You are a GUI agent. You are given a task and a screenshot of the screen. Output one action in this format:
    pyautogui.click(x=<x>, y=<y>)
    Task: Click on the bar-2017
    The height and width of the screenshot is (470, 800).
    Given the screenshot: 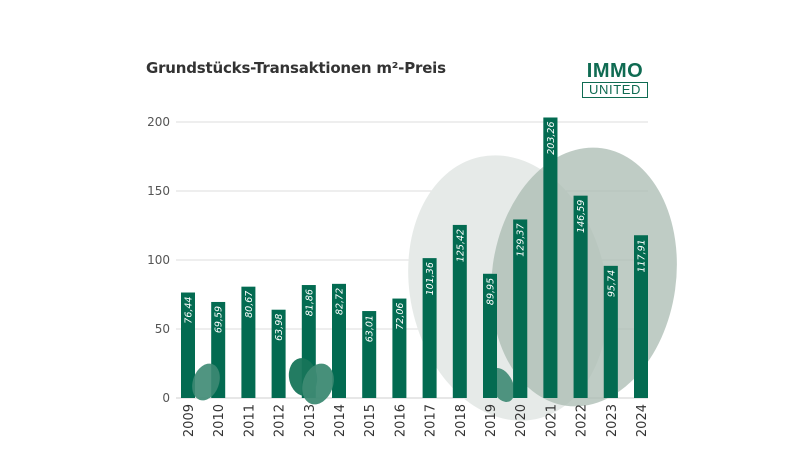 What is the action you would take?
    pyautogui.click(x=429, y=328)
    